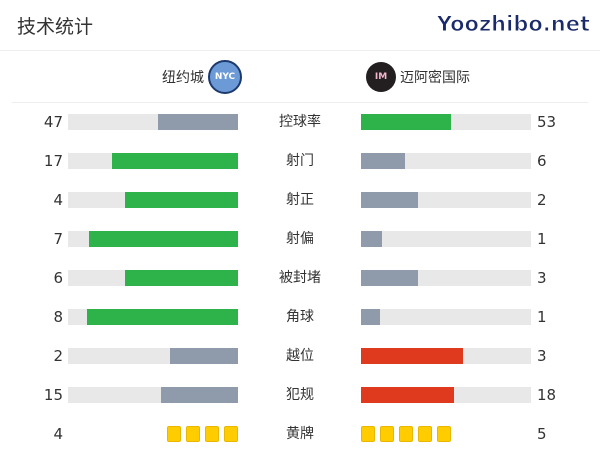 This screenshot has width=600, height=453. I want to click on stat-row: 17 射门 6, so click(300, 161).